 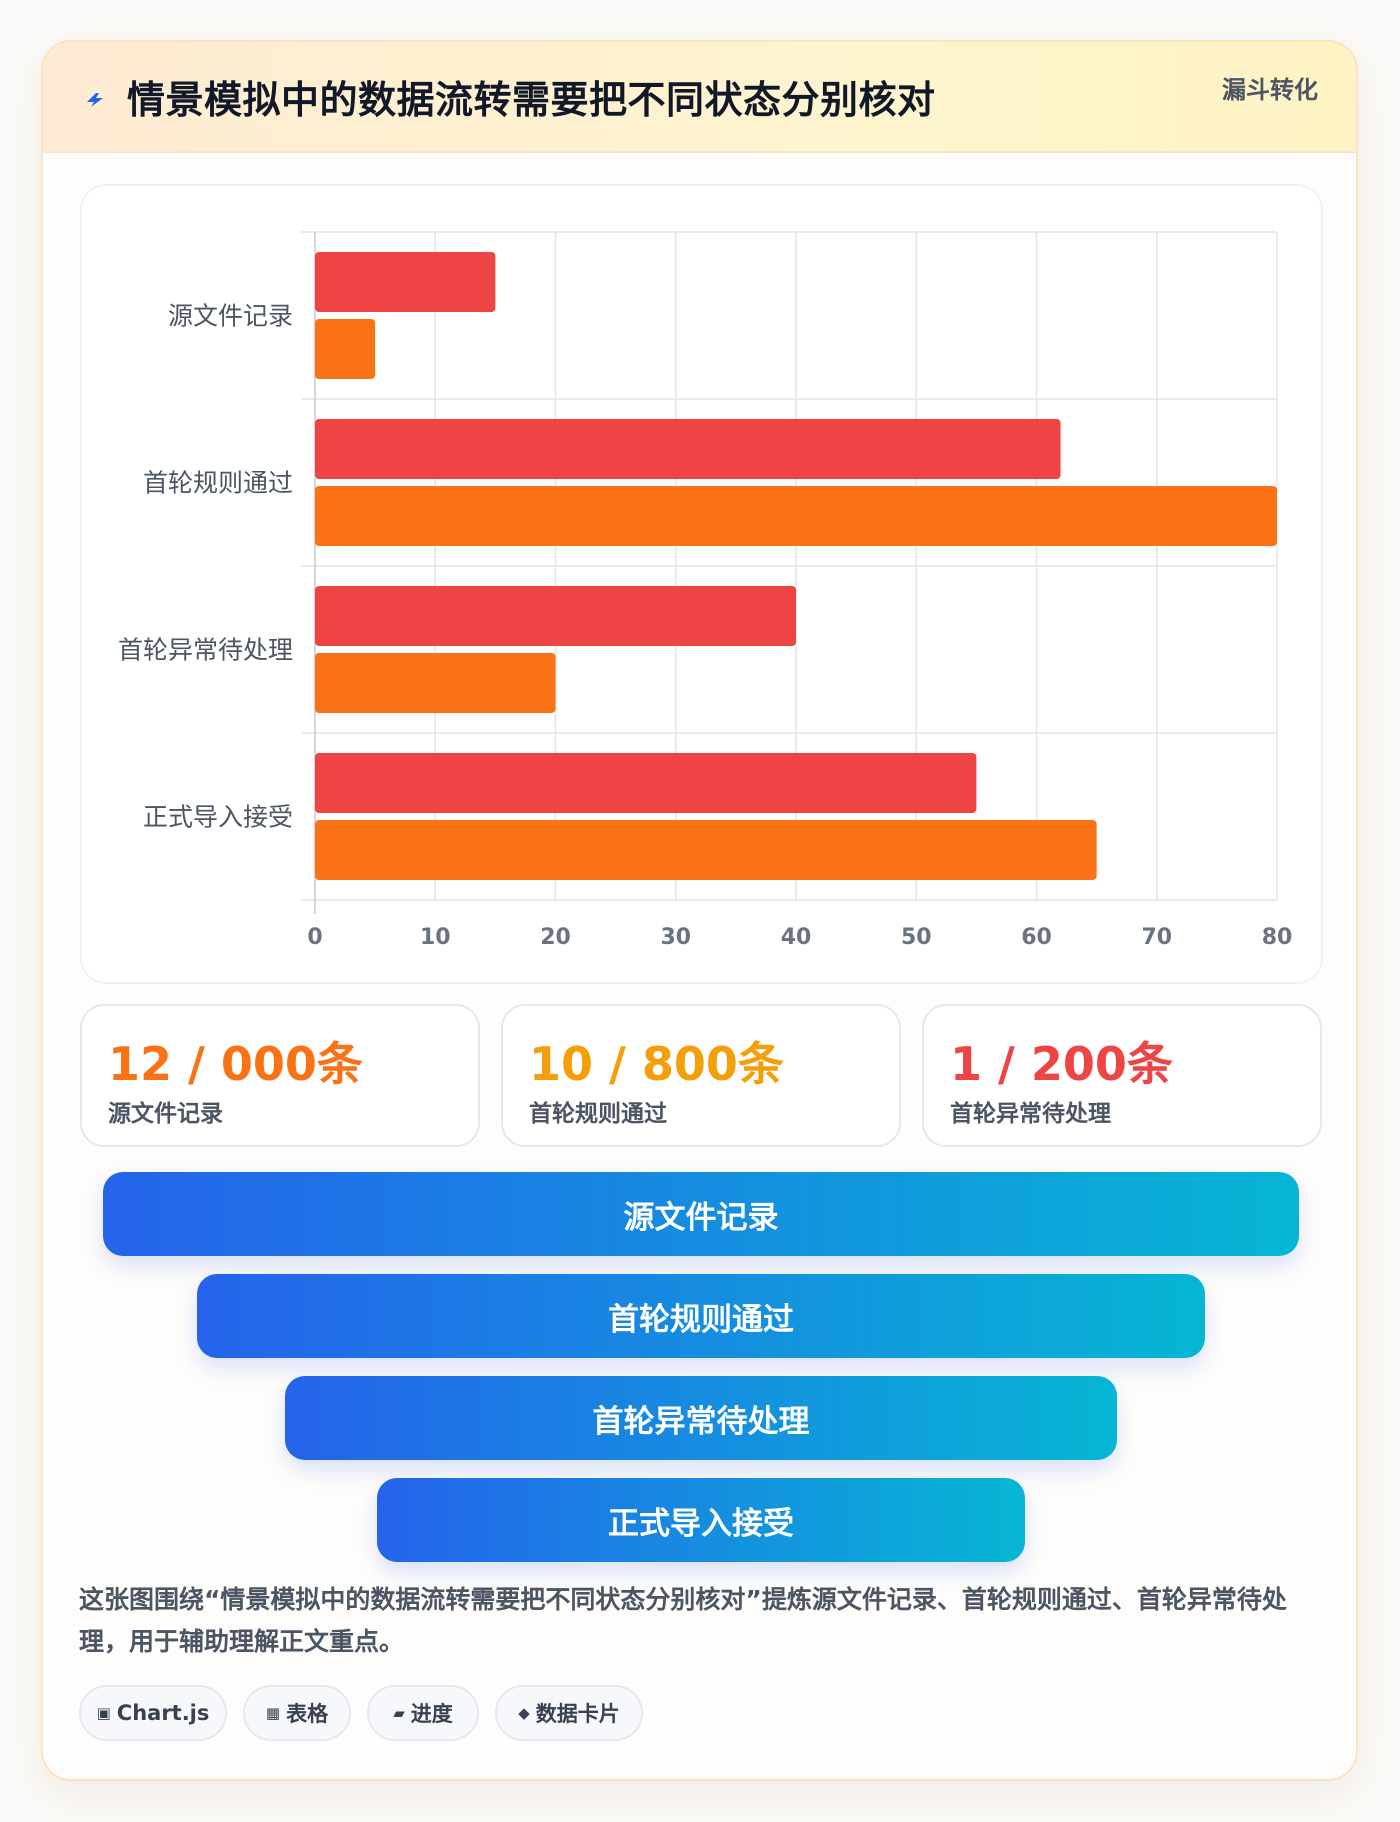 I want to click on data-card-icon: ◆, so click(x=524, y=1713).